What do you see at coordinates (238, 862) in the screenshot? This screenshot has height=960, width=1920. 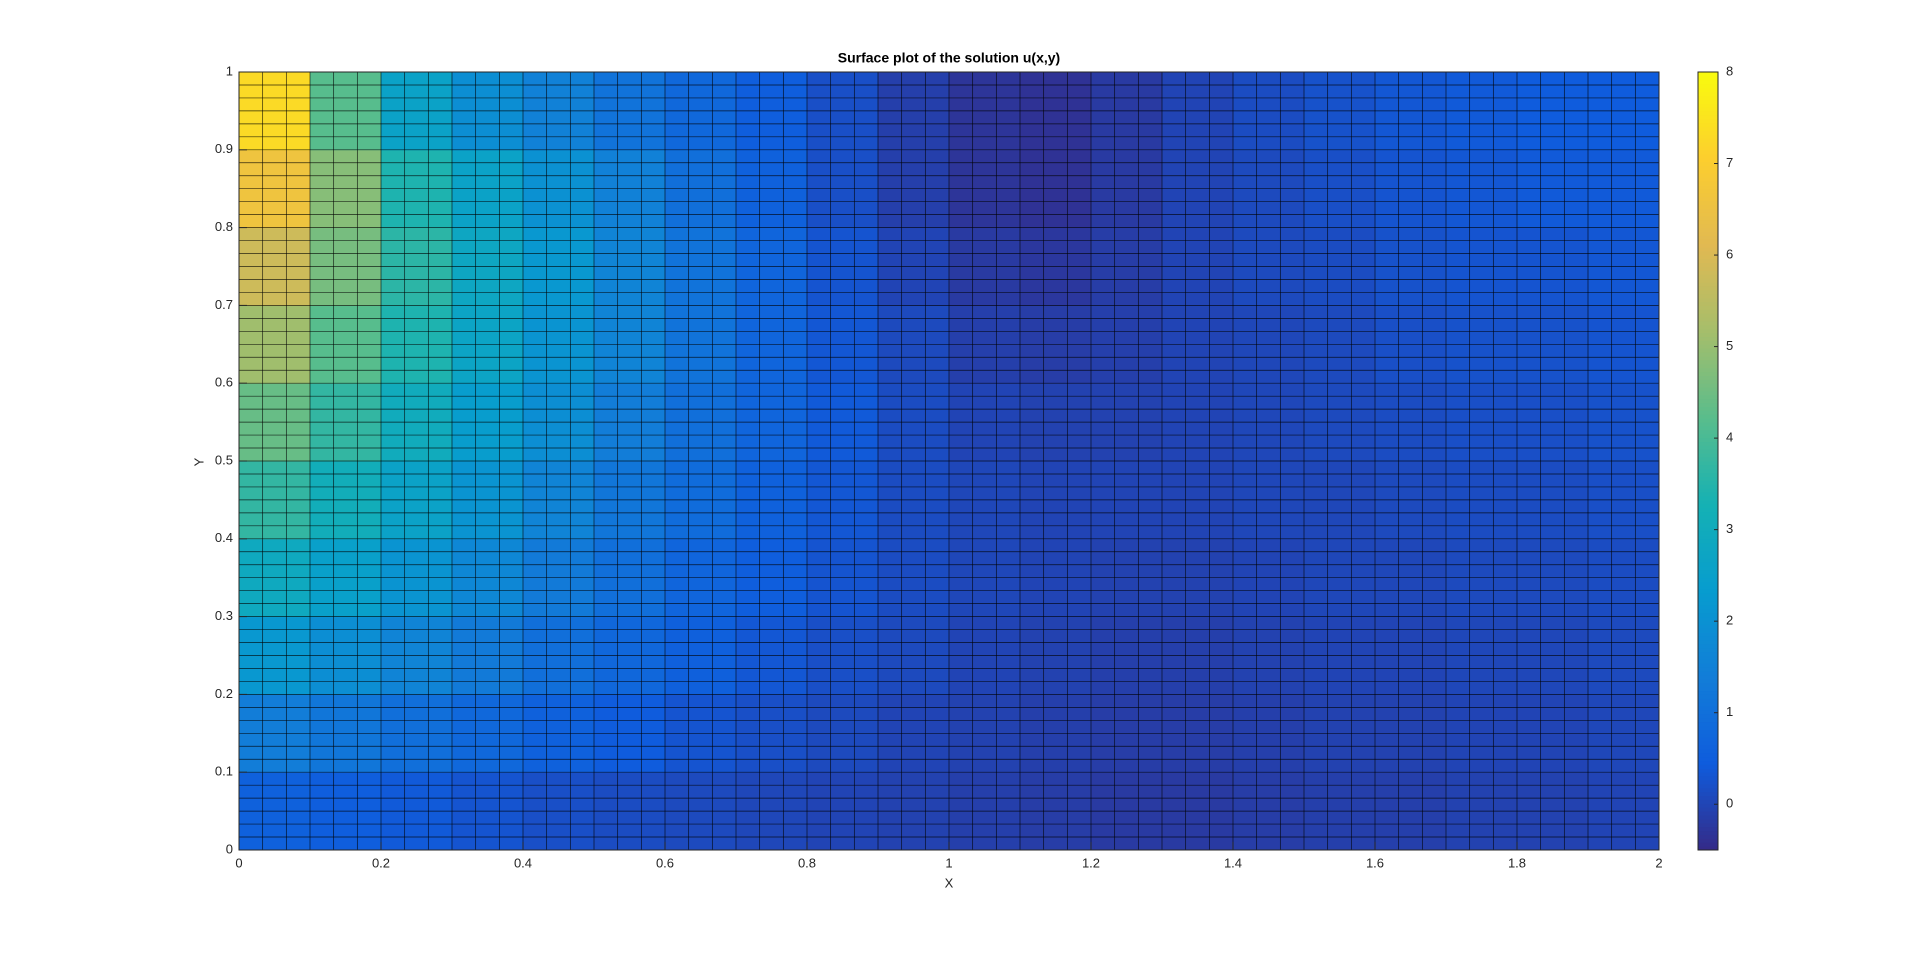 I see `x-tick-label: 0` at bounding box center [238, 862].